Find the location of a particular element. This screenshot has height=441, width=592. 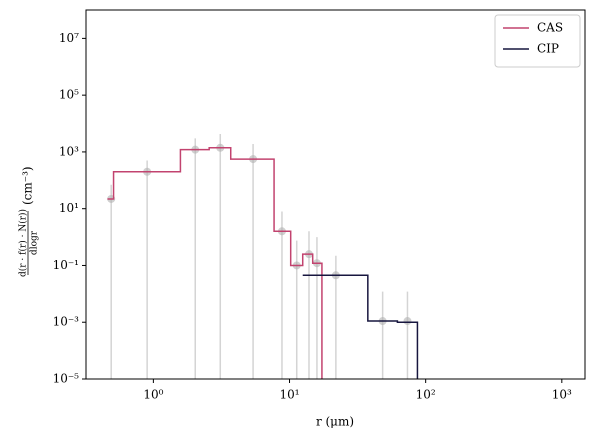

y-tick-label: 10⁻⁵ is located at coordinates (66, 379).